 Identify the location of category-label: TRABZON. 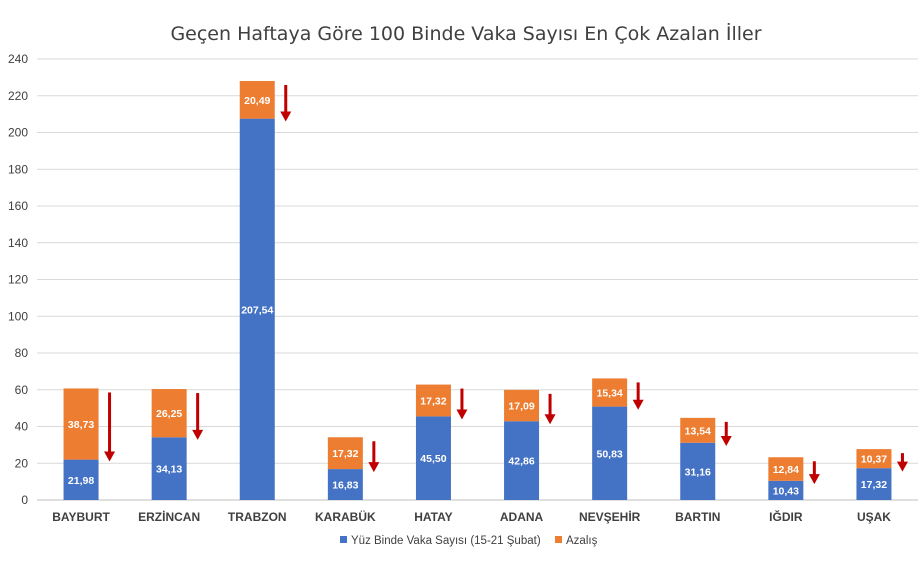
(257, 517).